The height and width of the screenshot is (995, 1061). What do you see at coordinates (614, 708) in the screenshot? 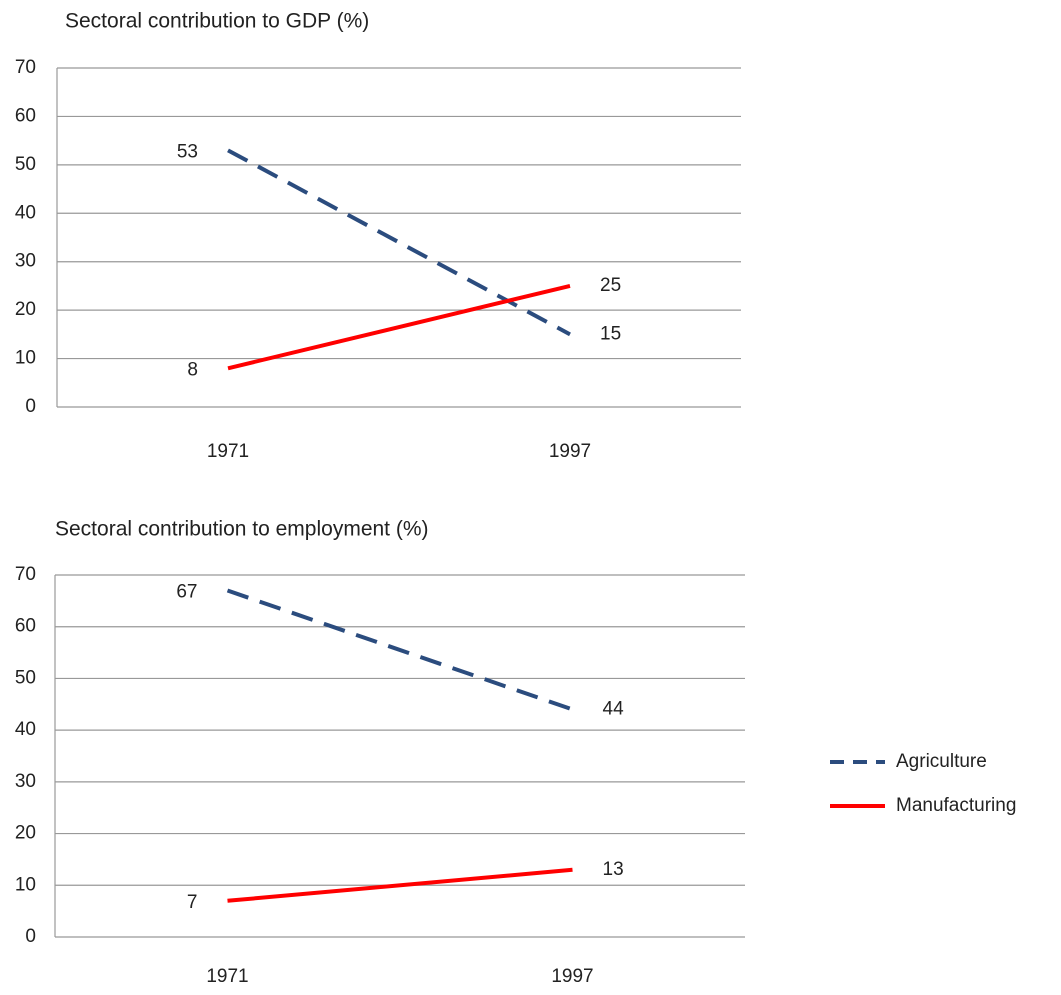
I see `data-label: 44` at bounding box center [614, 708].